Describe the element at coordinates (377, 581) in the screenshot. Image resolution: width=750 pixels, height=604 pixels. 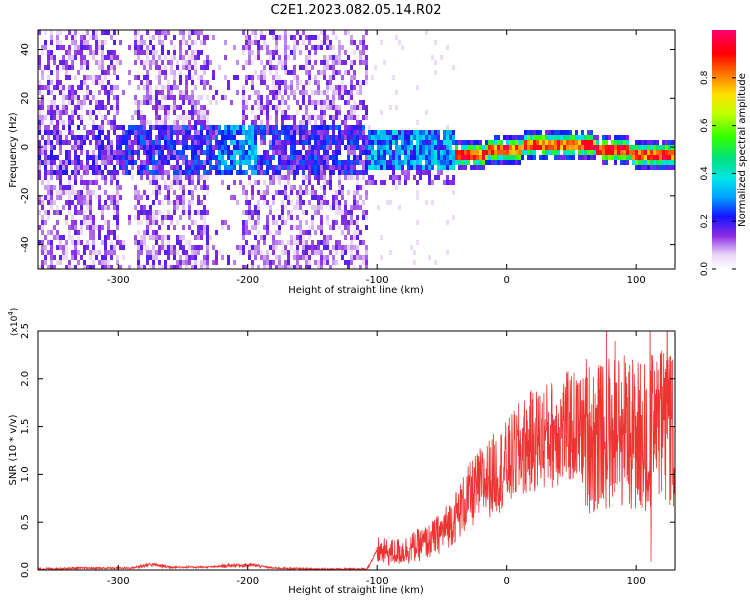
I see `snr-x-tick-label: -100` at that location.